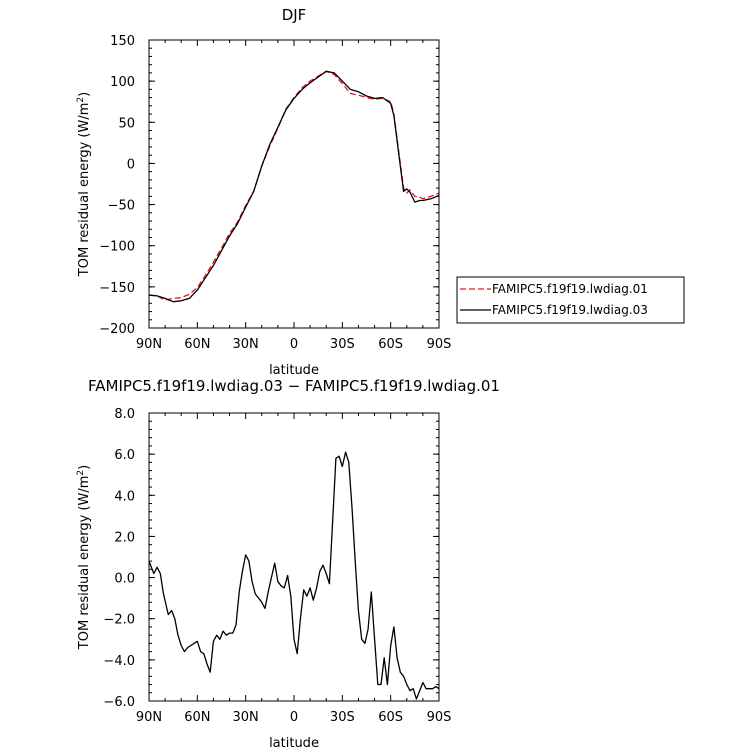  Describe the element at coordinates (122, 82) in the screenshot. I see `y-tick-label: 100` at that location.